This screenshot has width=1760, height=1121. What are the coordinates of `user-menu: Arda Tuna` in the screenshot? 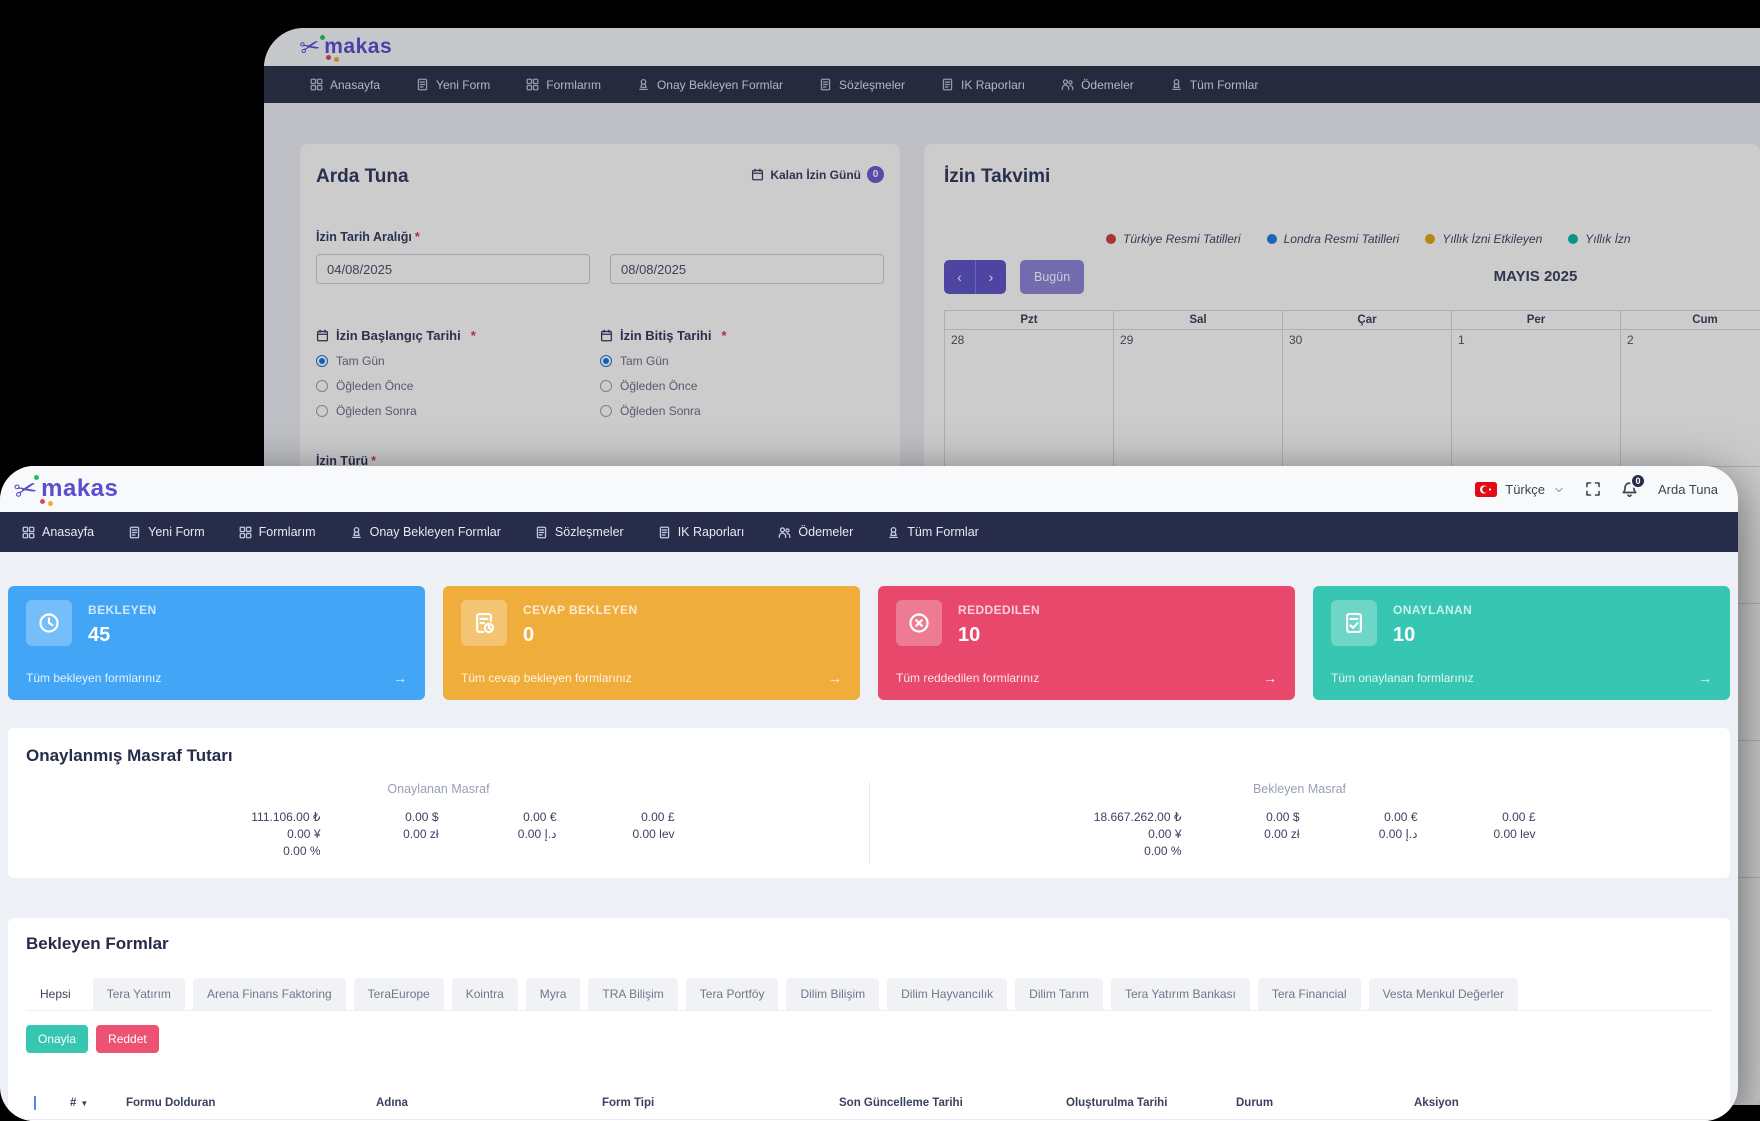 It's located at (1688, 489).